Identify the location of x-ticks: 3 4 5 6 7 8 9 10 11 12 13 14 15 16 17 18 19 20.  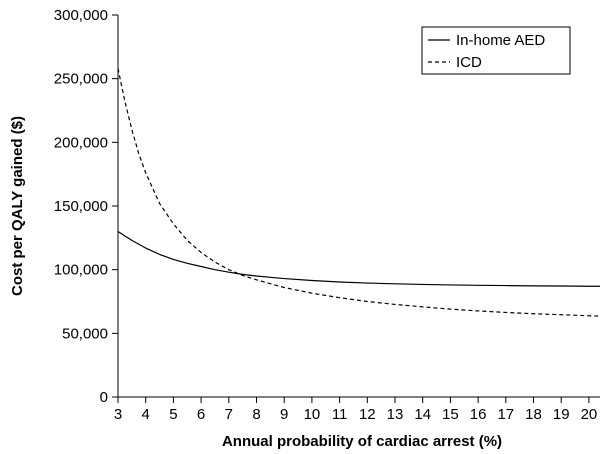
(355, 410).